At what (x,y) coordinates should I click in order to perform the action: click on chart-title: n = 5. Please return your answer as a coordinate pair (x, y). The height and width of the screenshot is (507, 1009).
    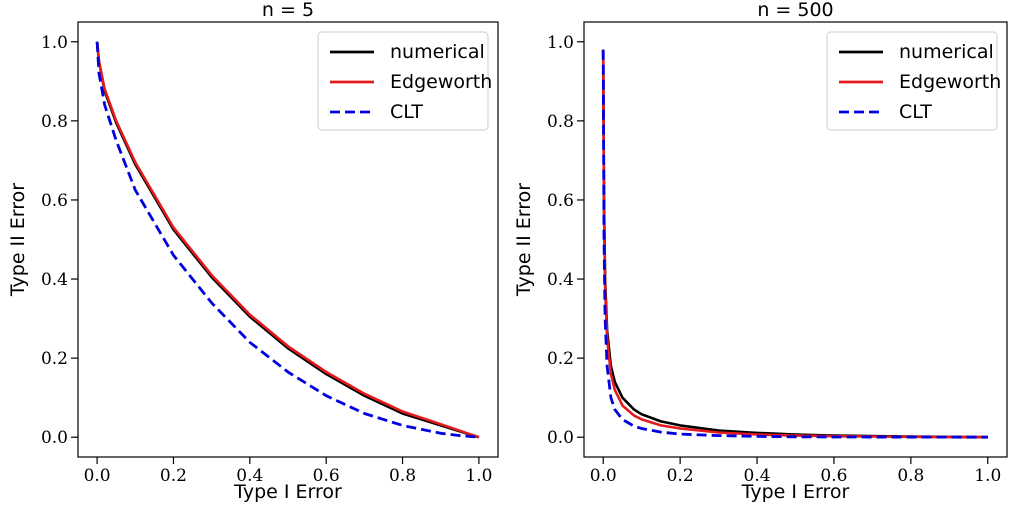
    Looking at the image, I should click on (288, 10).